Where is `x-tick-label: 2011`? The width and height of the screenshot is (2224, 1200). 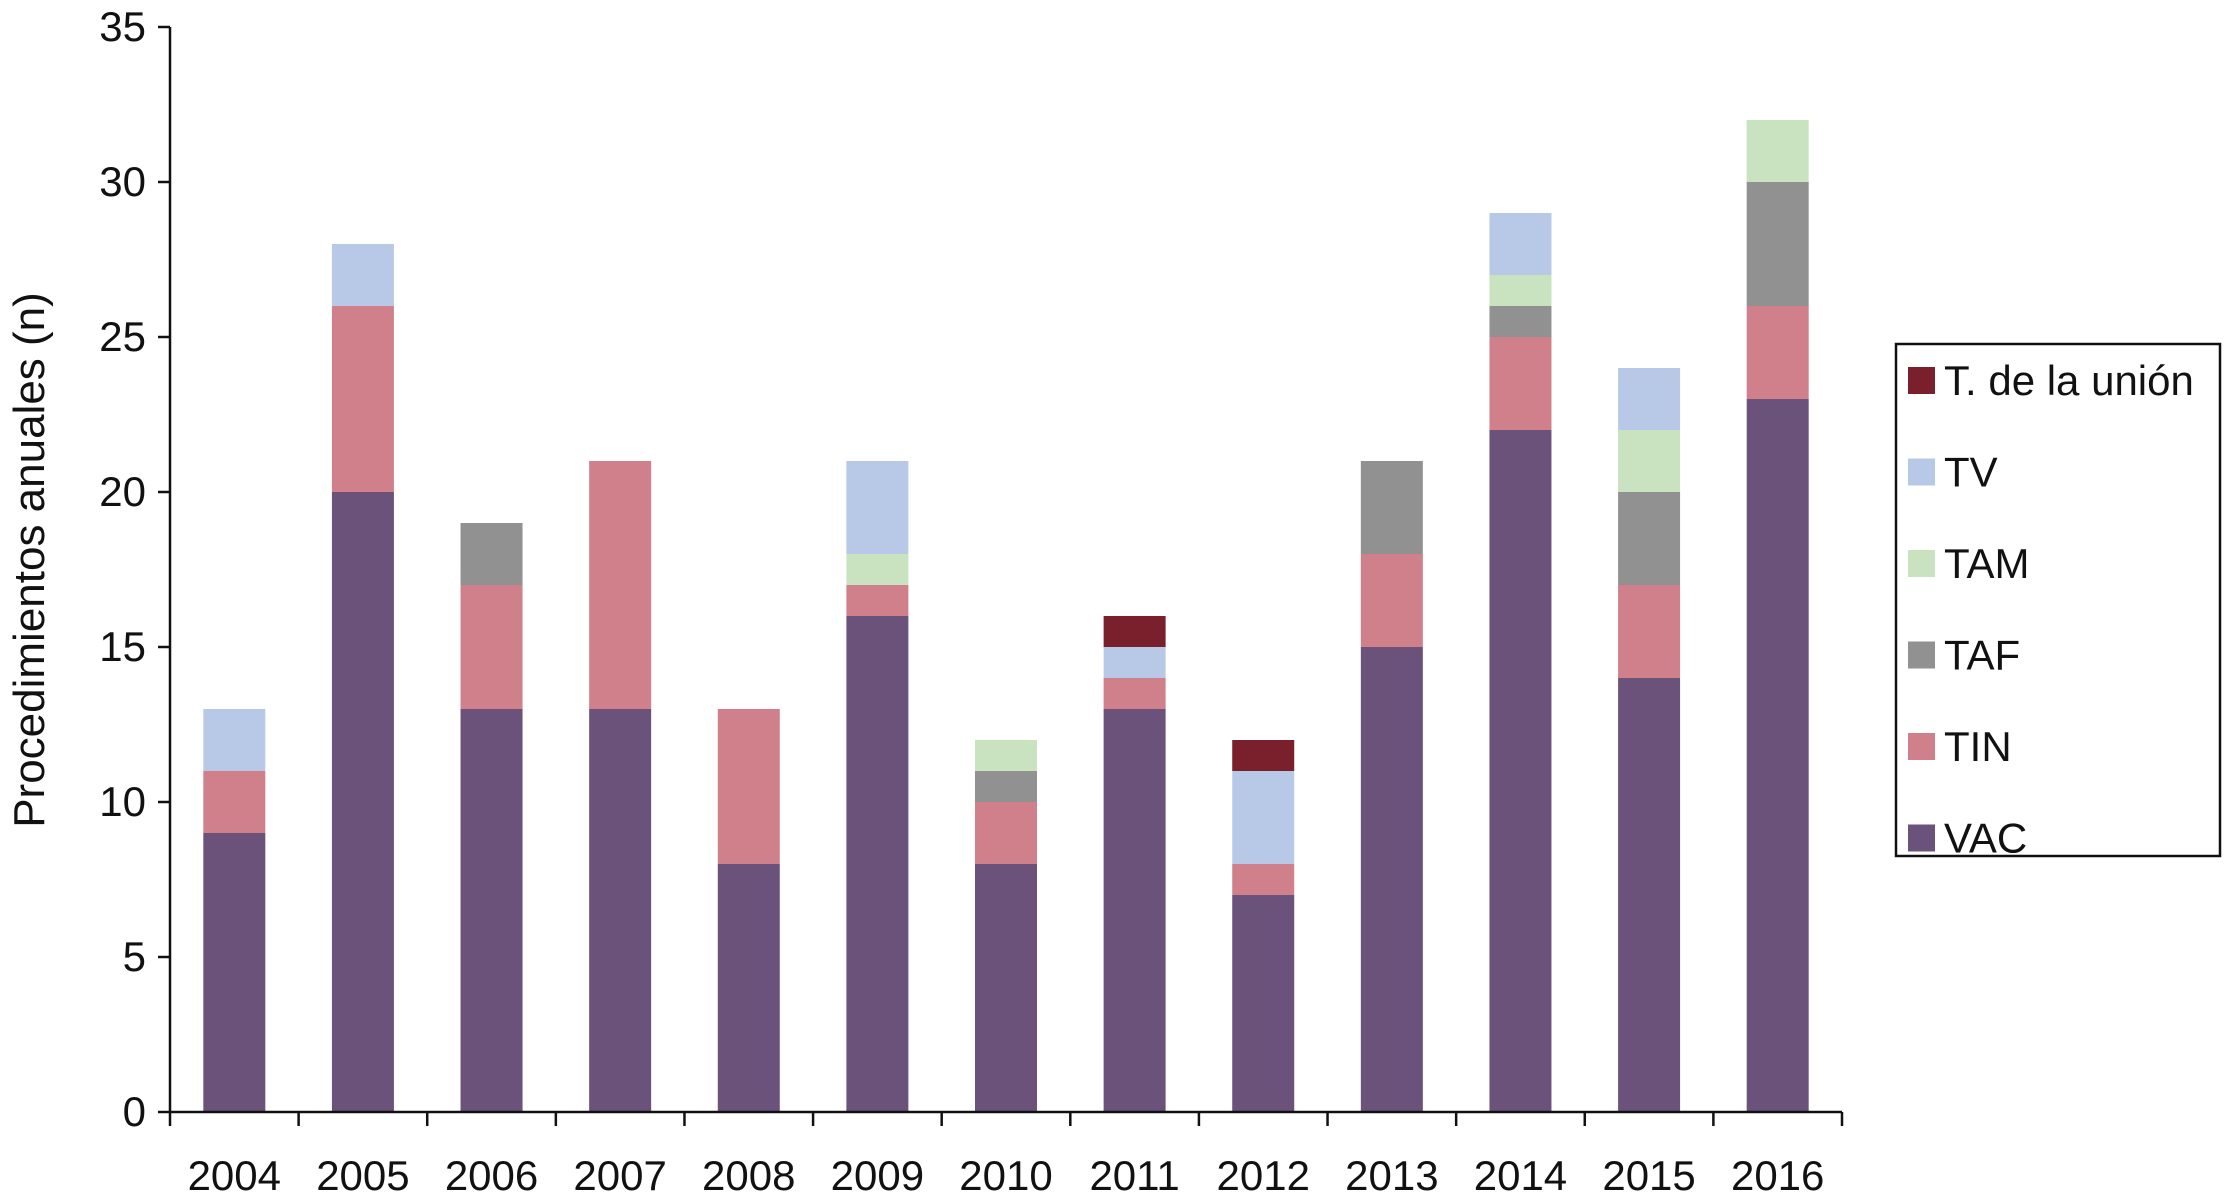 x-tick-label: 2011 is located at coordinates (1134, 1175).